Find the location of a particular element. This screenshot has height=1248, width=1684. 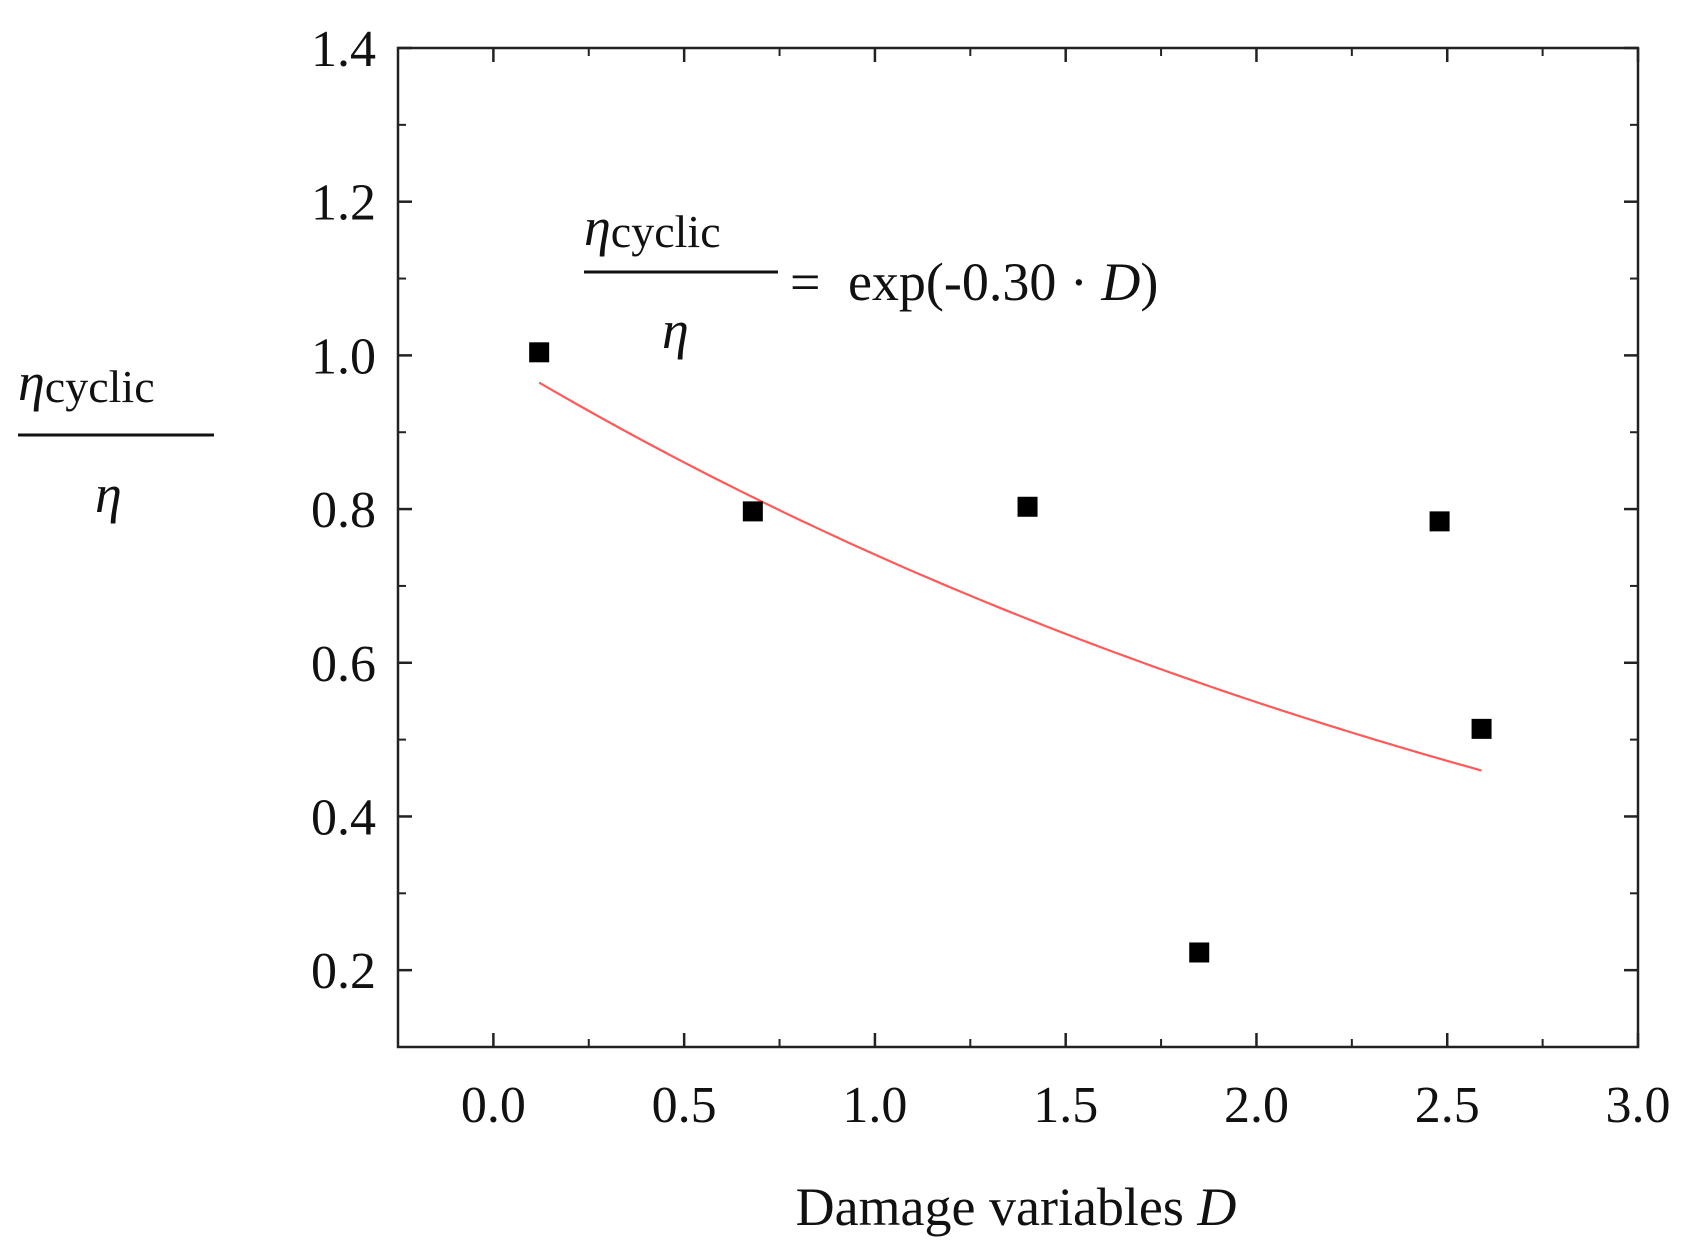

equation-rhs: = exp(-0.30 · D) is located at coordinates (974, 282).